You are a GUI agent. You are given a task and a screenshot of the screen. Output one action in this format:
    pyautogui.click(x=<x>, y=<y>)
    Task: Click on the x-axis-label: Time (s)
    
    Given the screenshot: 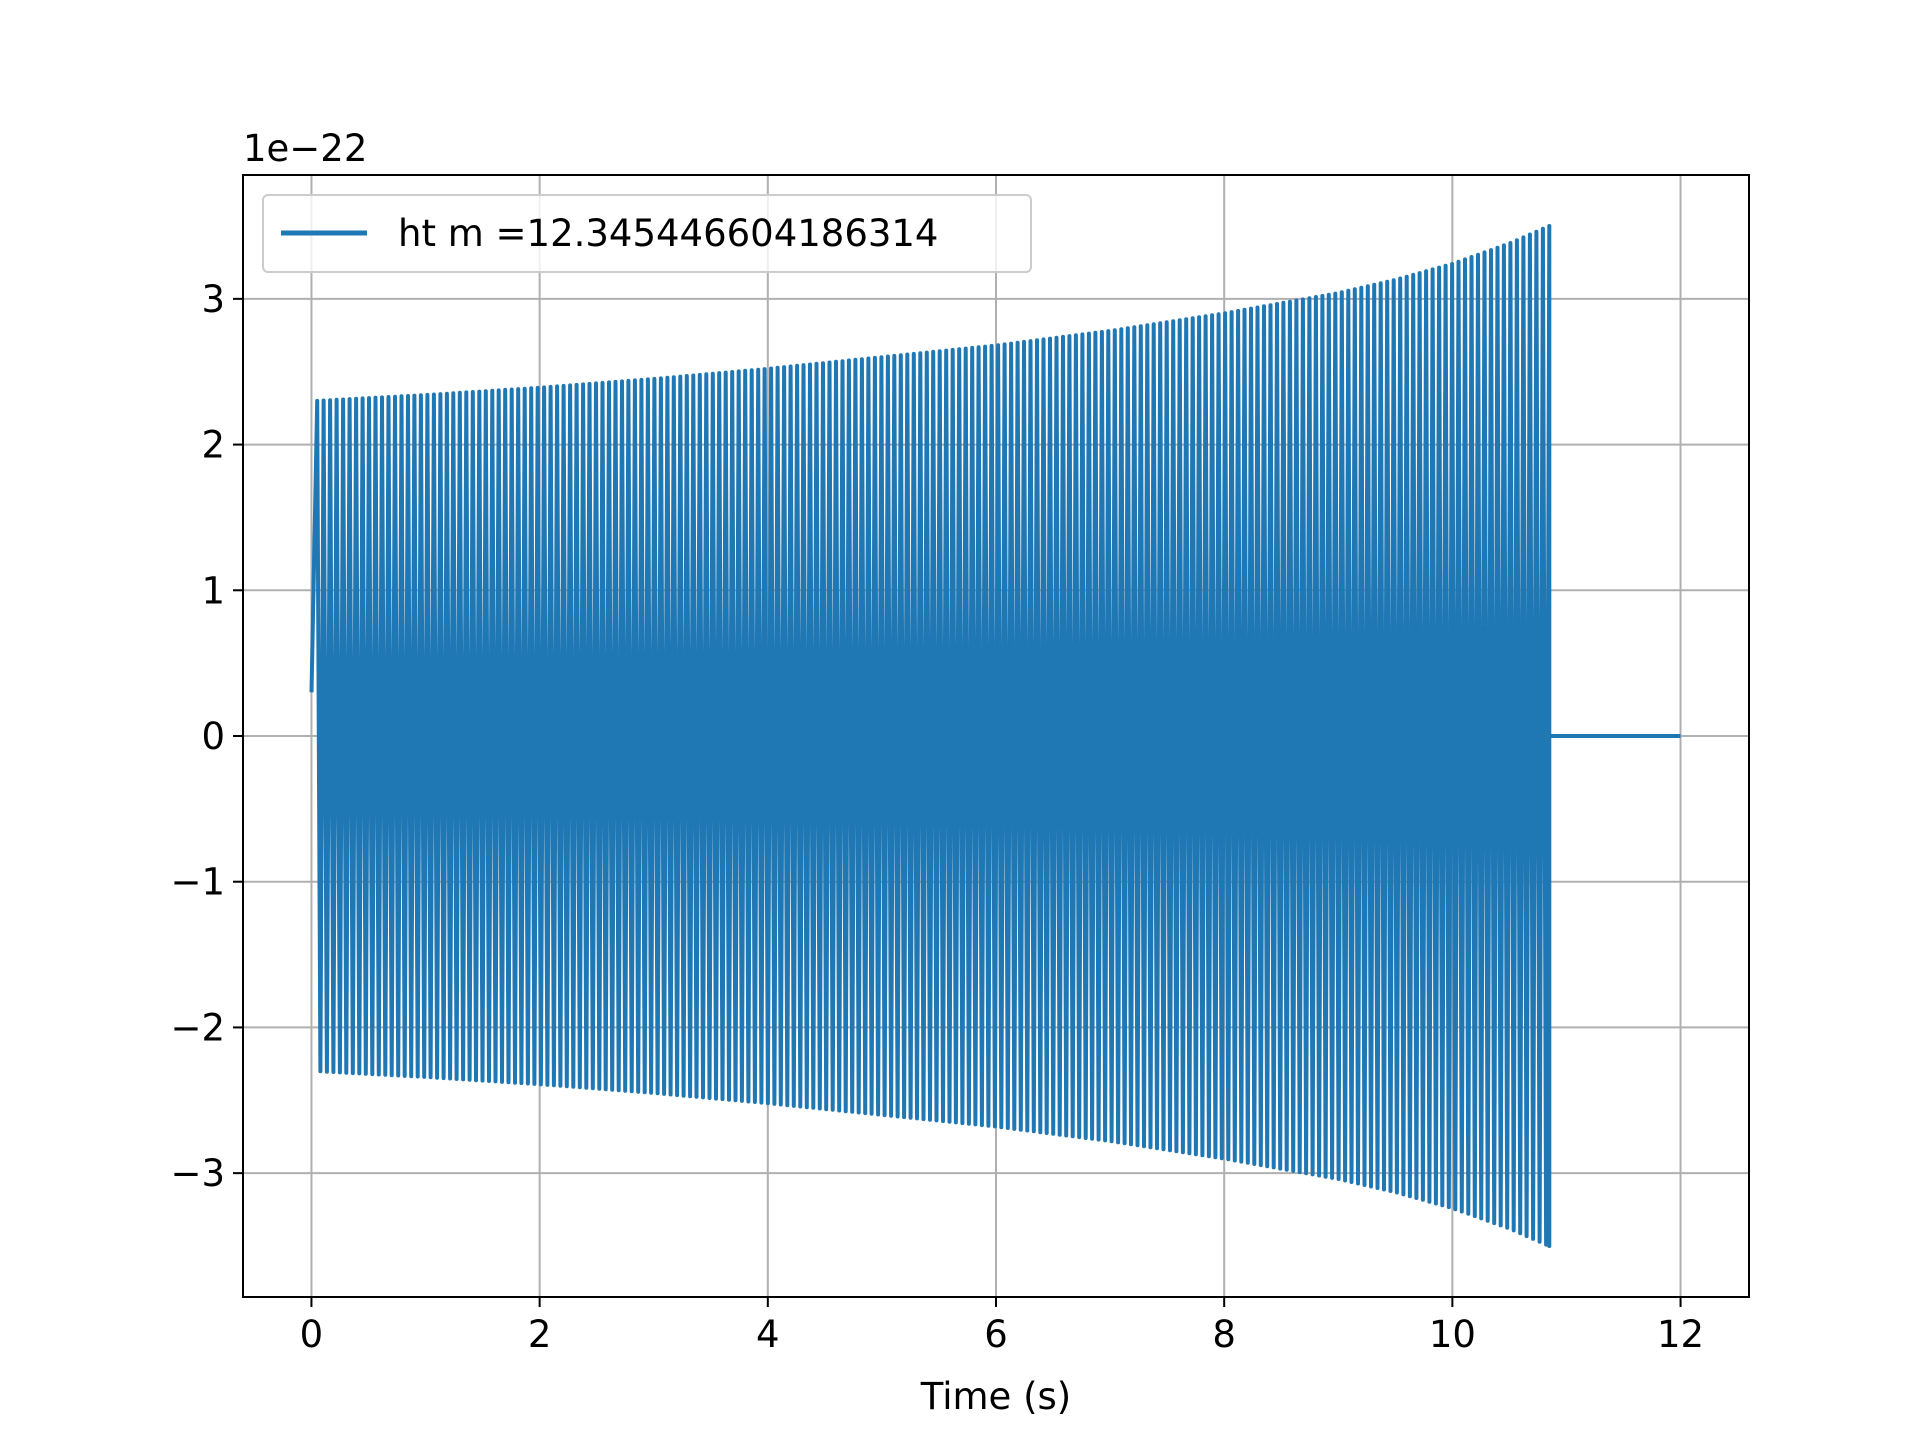 What is the action you would take?
    pyautogui.click(x=995, y=1396)
    